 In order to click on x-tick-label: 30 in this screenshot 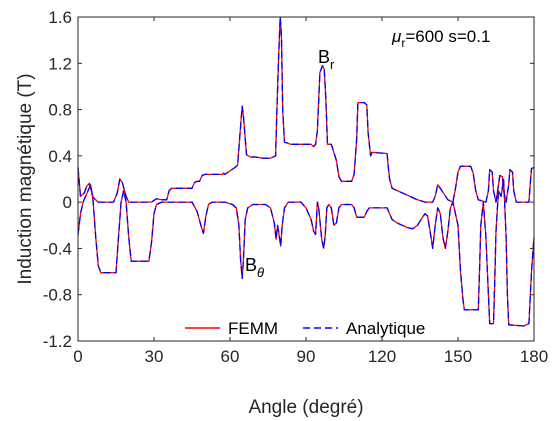, I will do `click(154, 356)`.